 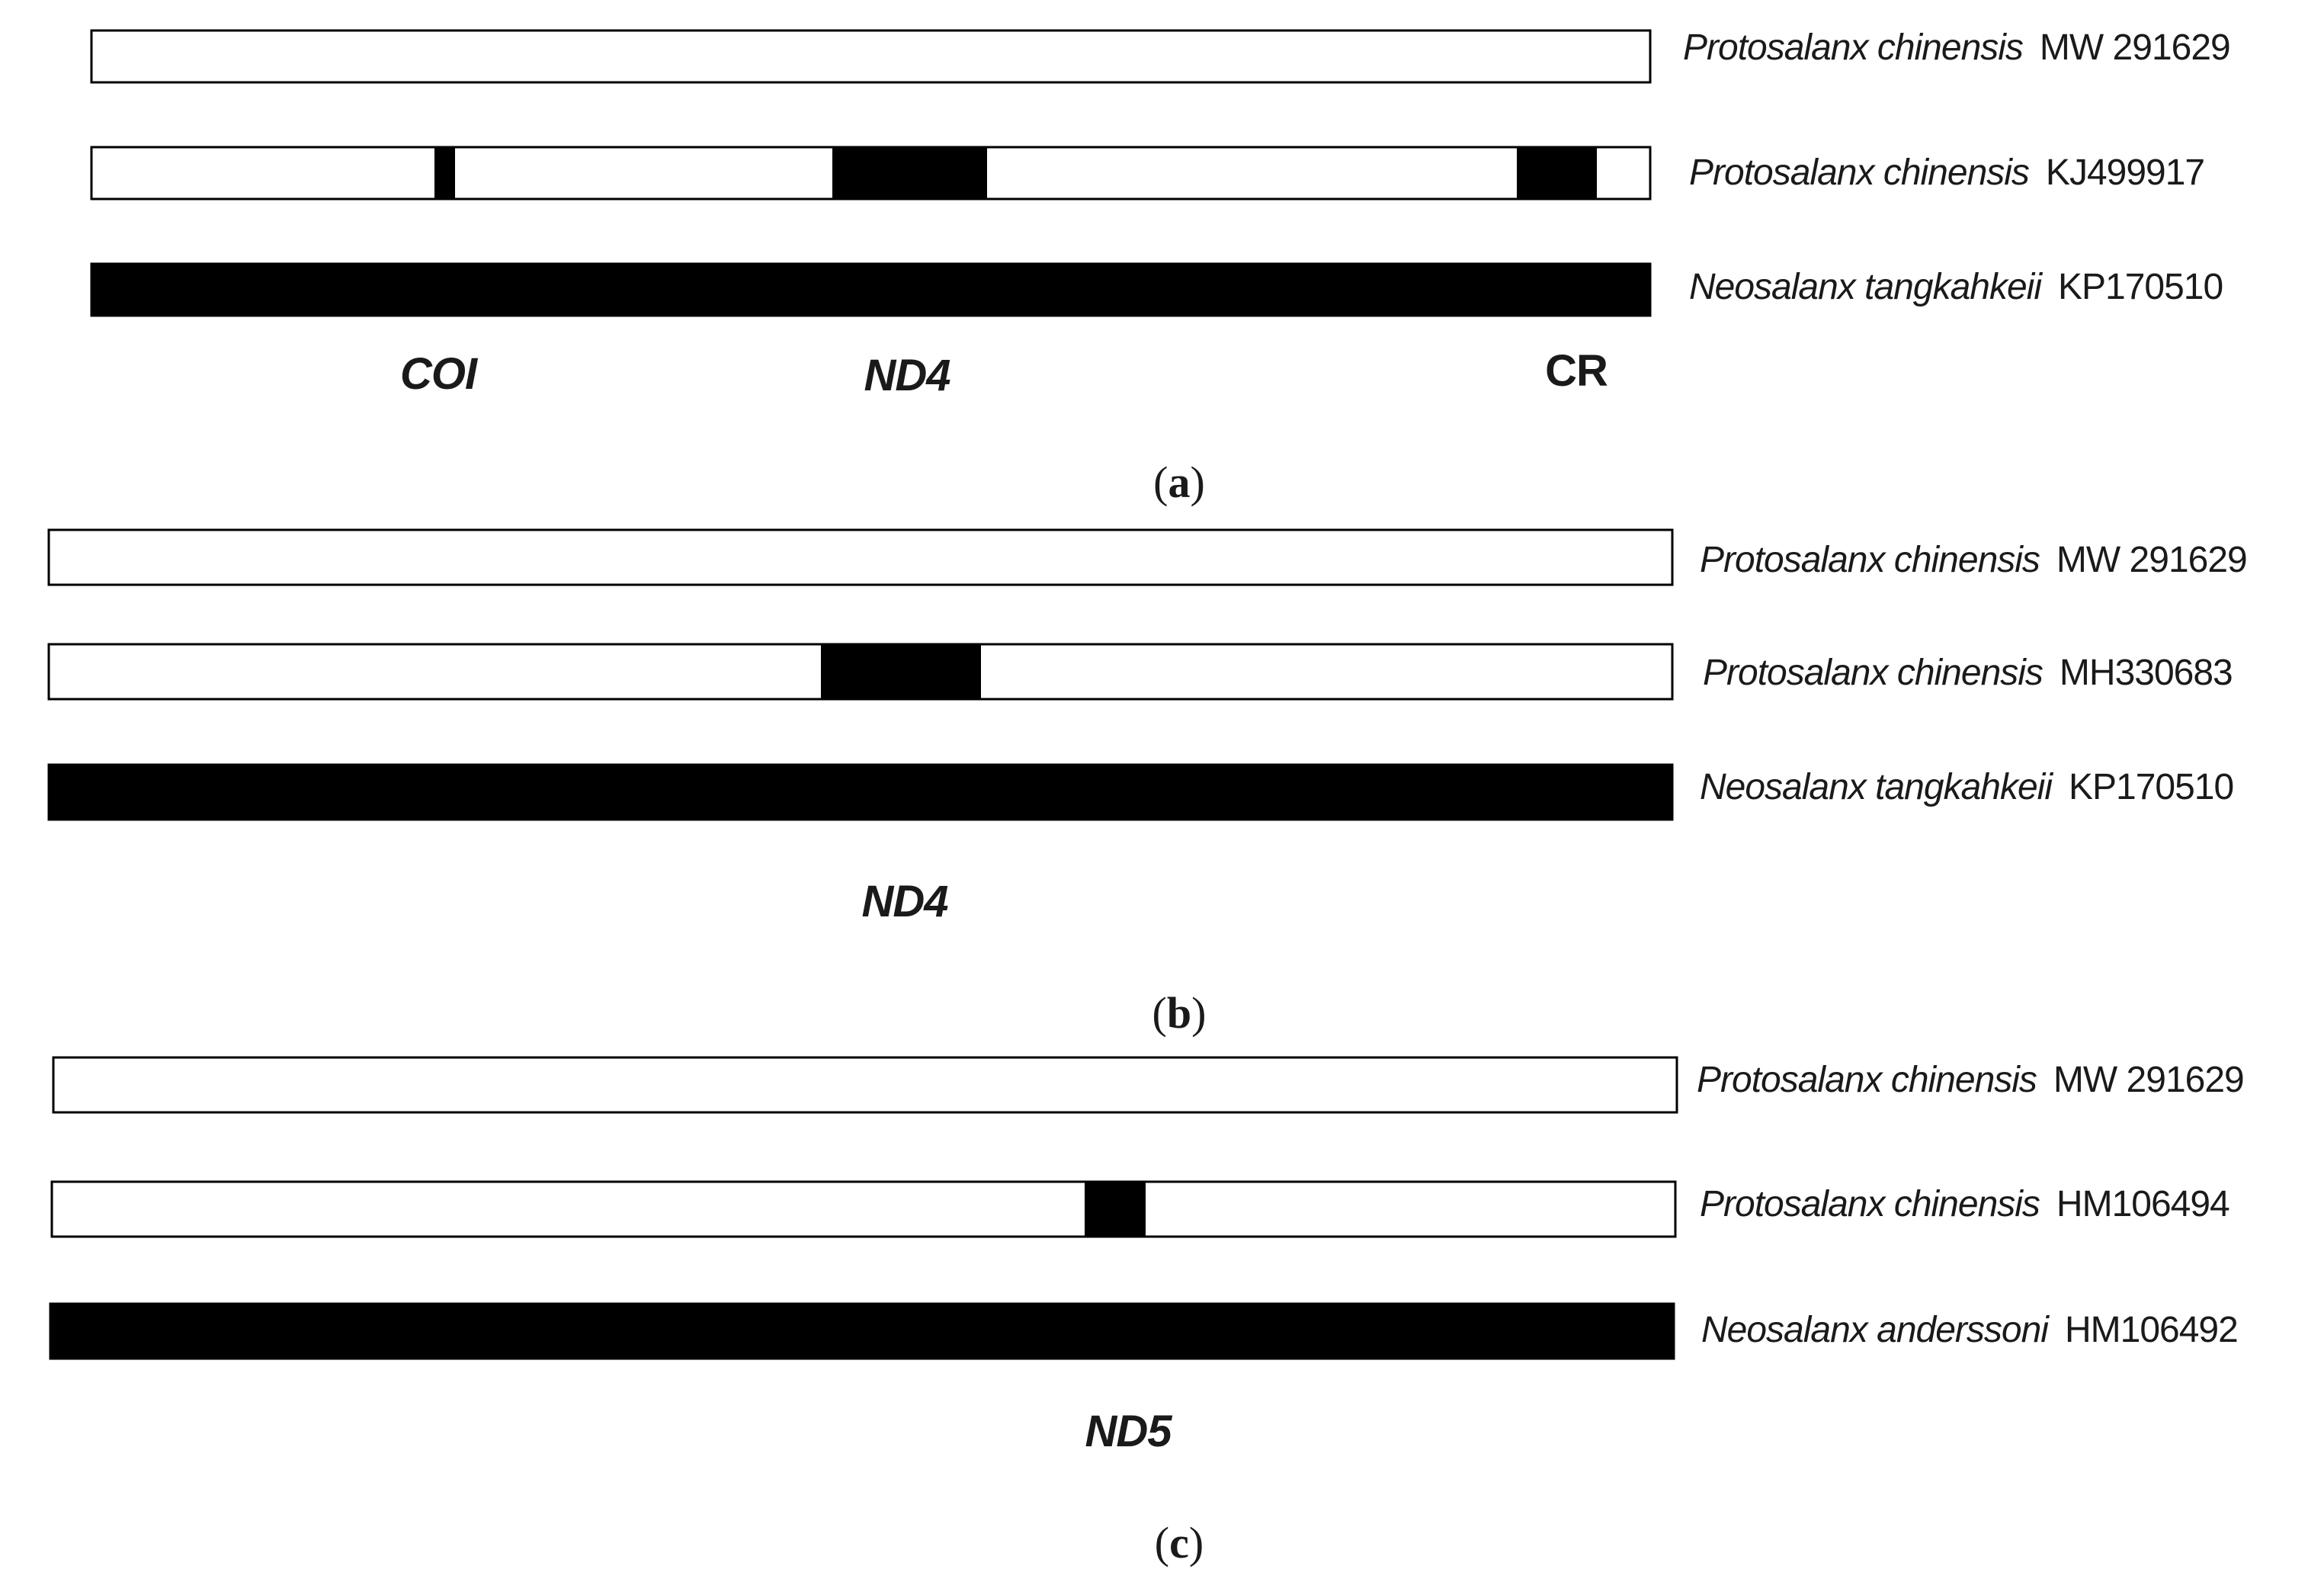 I want to click on panel-label-letter: a, so click(x=1179, y=482).